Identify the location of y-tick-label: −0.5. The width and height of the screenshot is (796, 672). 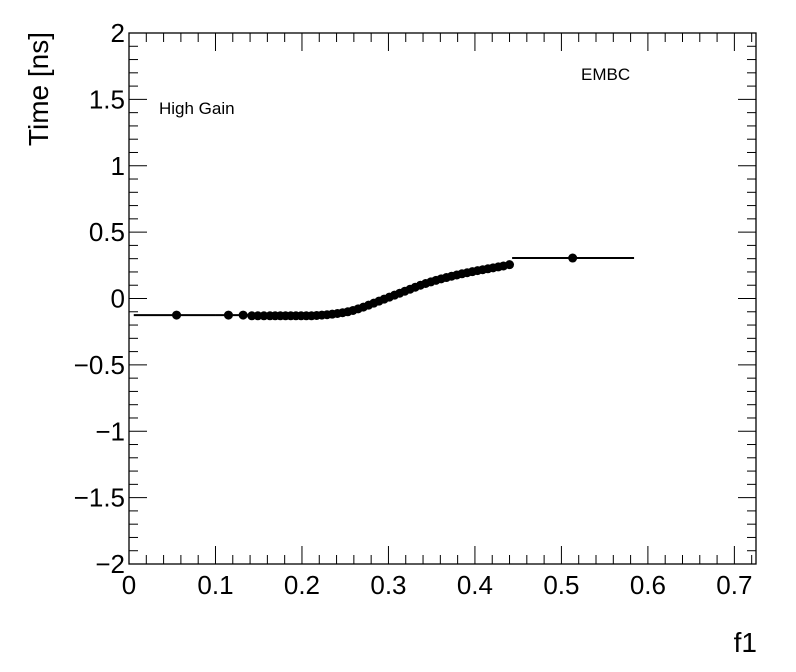
(99, 365).